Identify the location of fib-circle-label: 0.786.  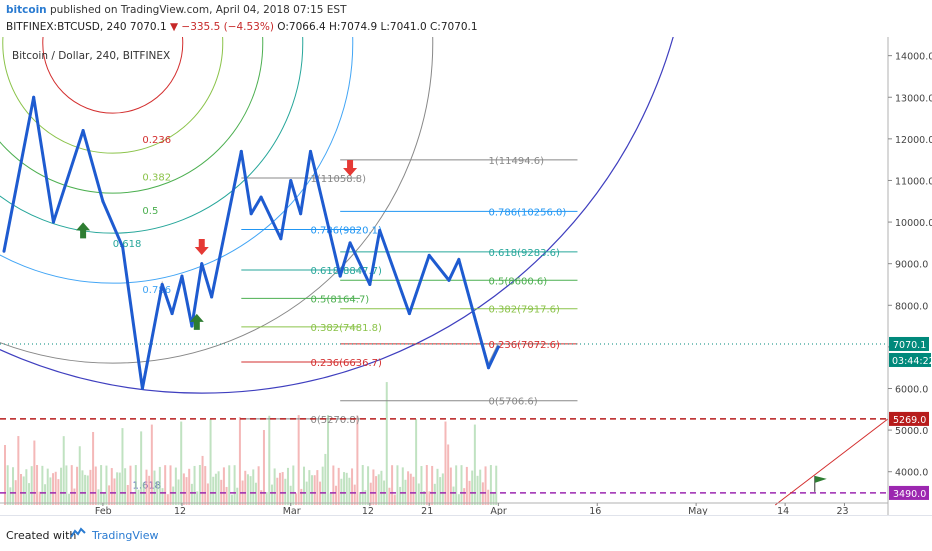
(156, 290).